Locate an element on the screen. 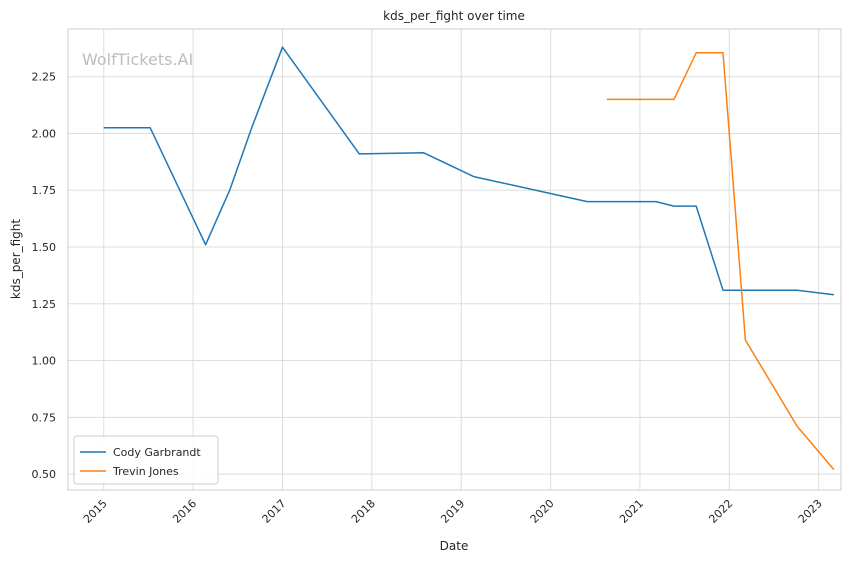  x-tick-label: 2015 is located at coordinates (95, 511).